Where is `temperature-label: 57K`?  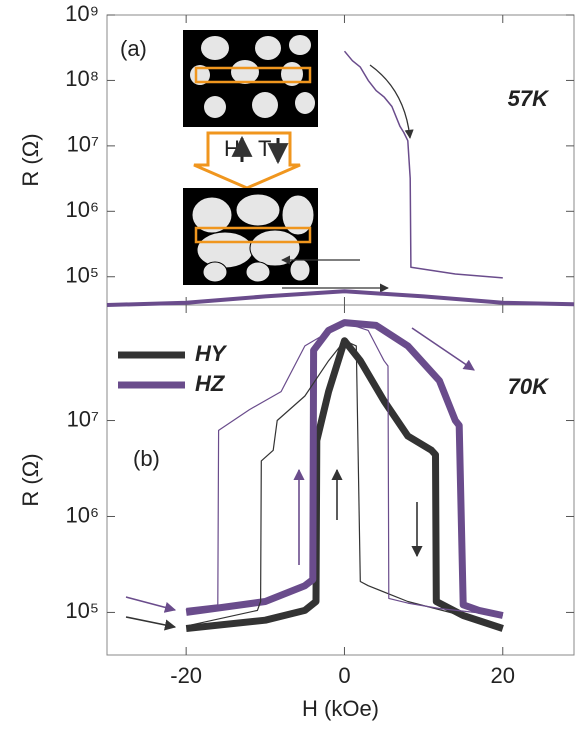
temperature-label: 57K is located at coordinates (529, 98).